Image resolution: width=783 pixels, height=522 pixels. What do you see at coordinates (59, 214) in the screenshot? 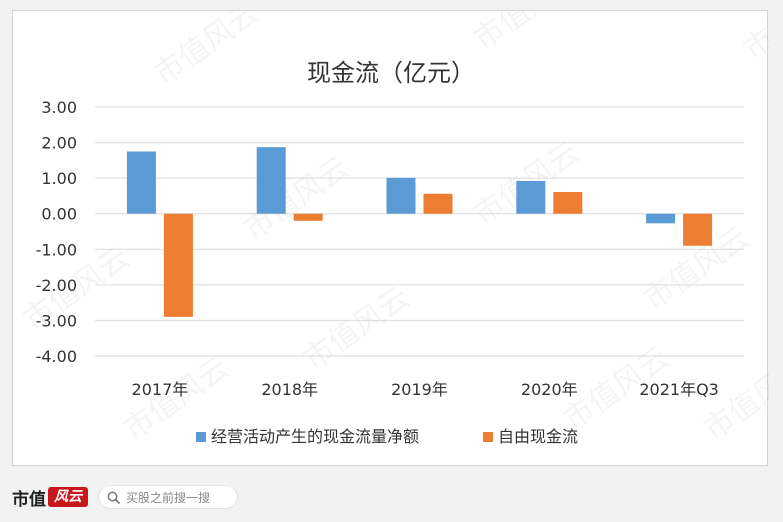
I see `y-tick-label: 0.00` at bounding box center [59, 214].